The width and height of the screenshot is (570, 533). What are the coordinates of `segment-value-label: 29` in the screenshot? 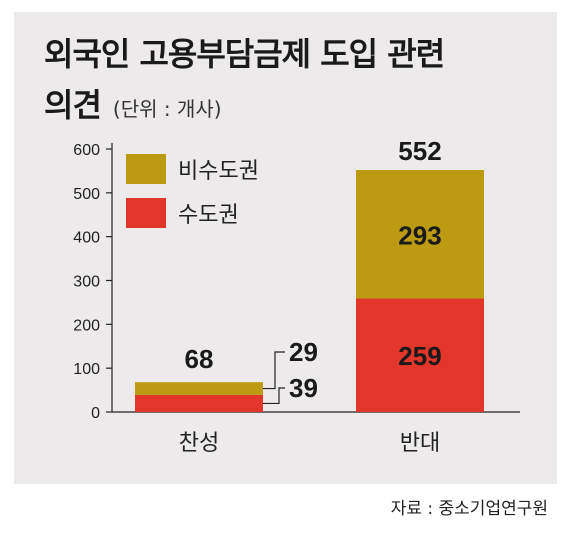 It's located at (303, 352).